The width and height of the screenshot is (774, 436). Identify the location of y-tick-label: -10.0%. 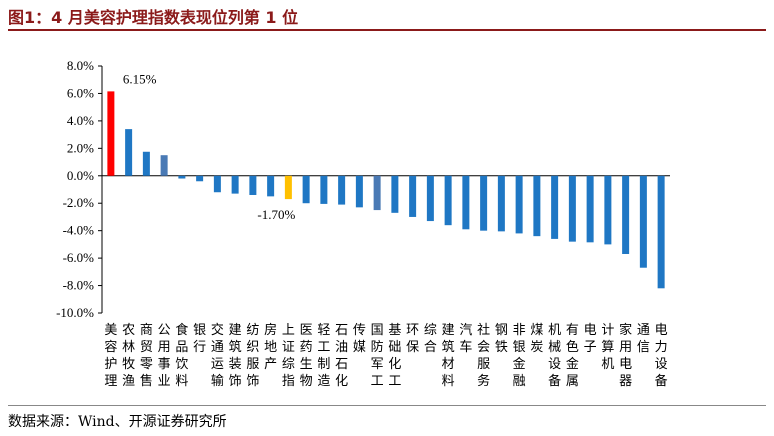
(75, 312).